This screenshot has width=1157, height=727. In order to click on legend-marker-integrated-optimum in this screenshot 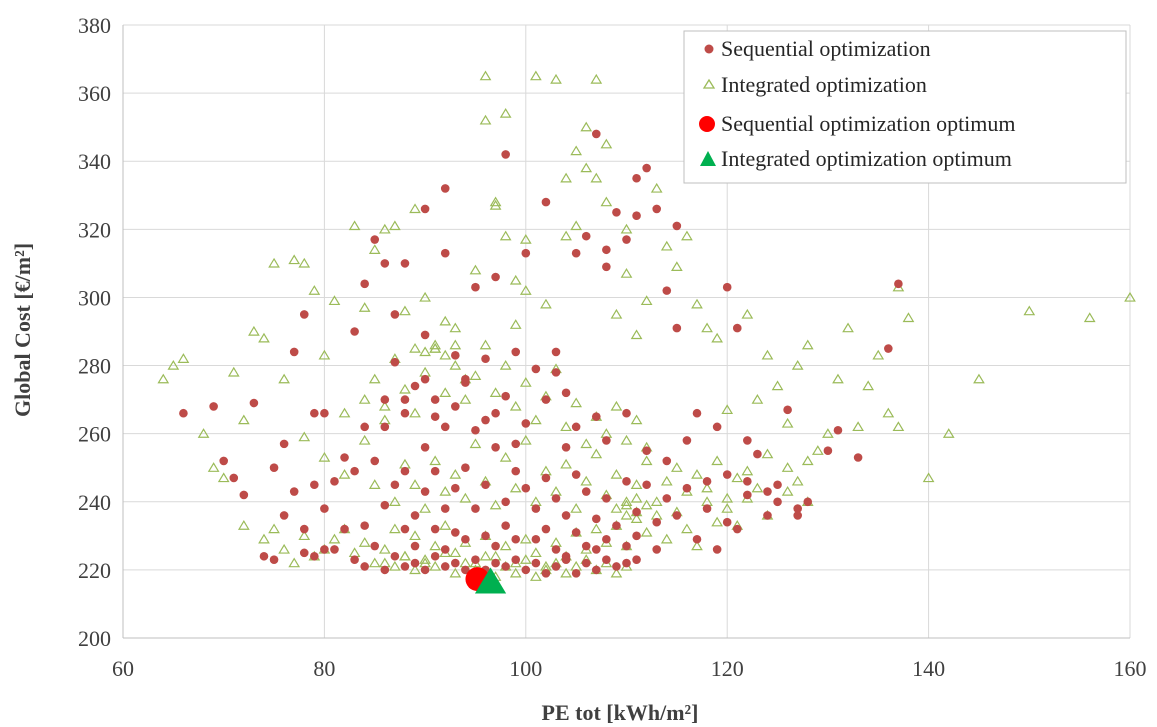, I will do `click(708, 158)`.